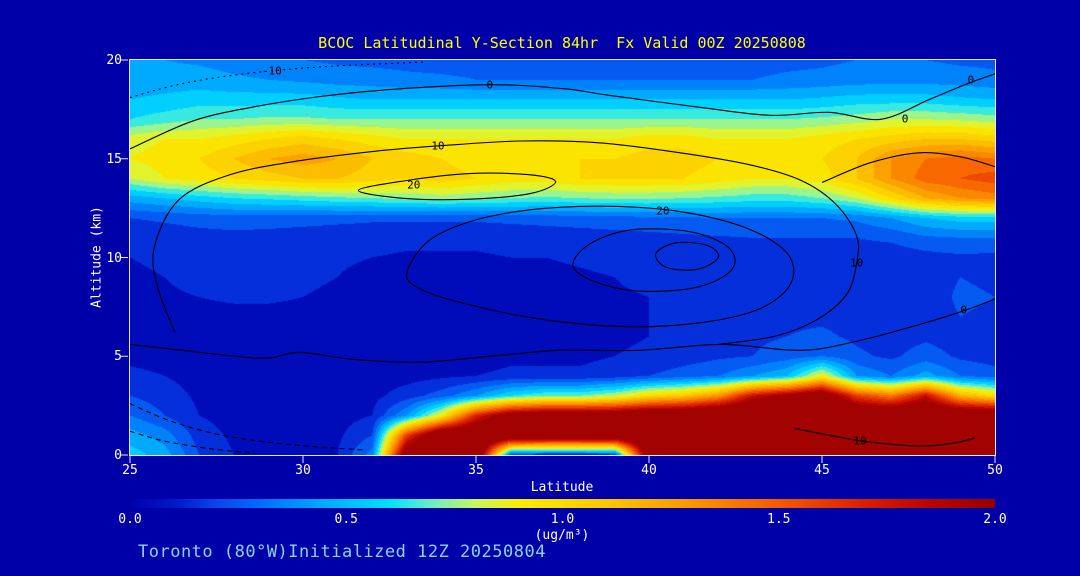 The image size is (1080, 576). I want to click on colorbar-units-label: (ug/m³), so click(562, 535).